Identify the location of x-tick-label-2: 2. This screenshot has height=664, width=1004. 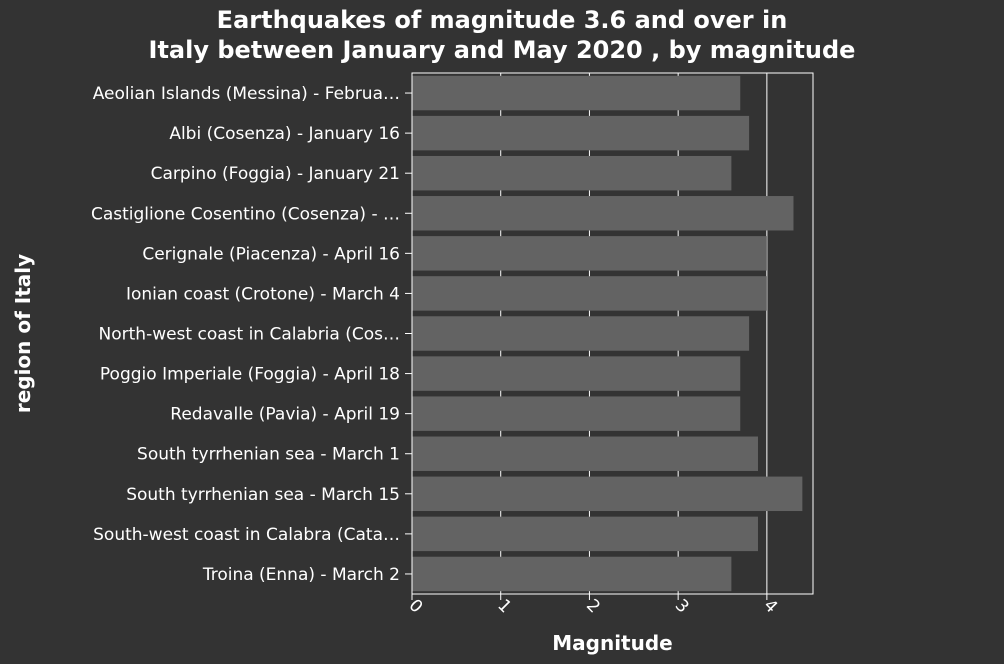
(593, 607).